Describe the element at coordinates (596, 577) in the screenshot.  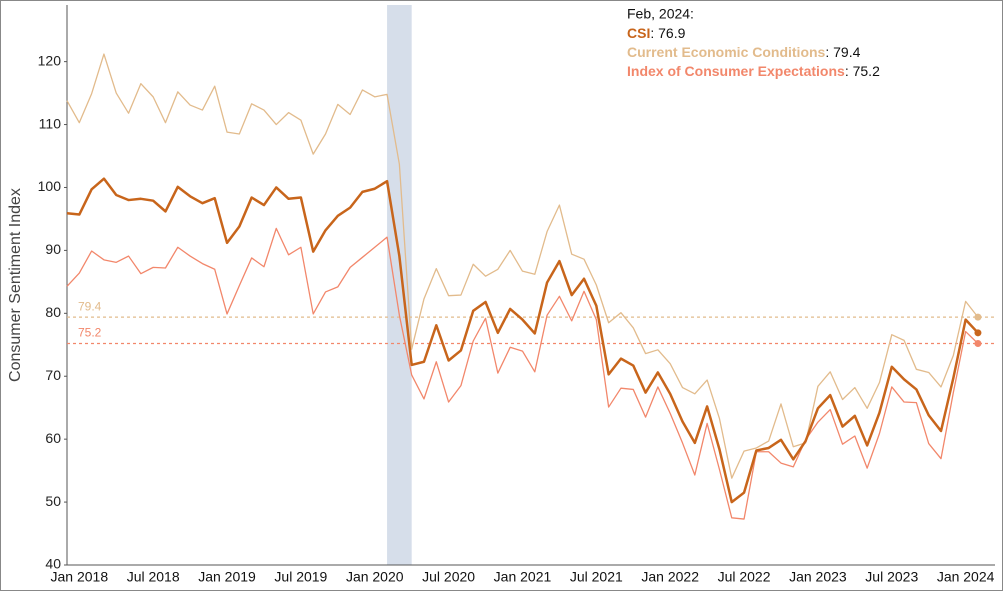
I see `x-tick-label: Jul 2021` at that location.